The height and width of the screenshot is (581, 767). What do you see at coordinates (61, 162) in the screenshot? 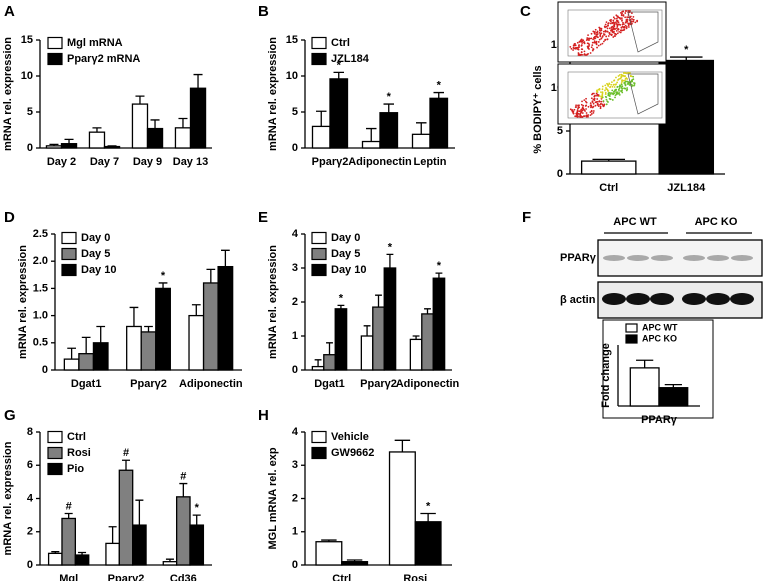
I see `x-tick-label: Day 2` at bounding box center [61, 162].